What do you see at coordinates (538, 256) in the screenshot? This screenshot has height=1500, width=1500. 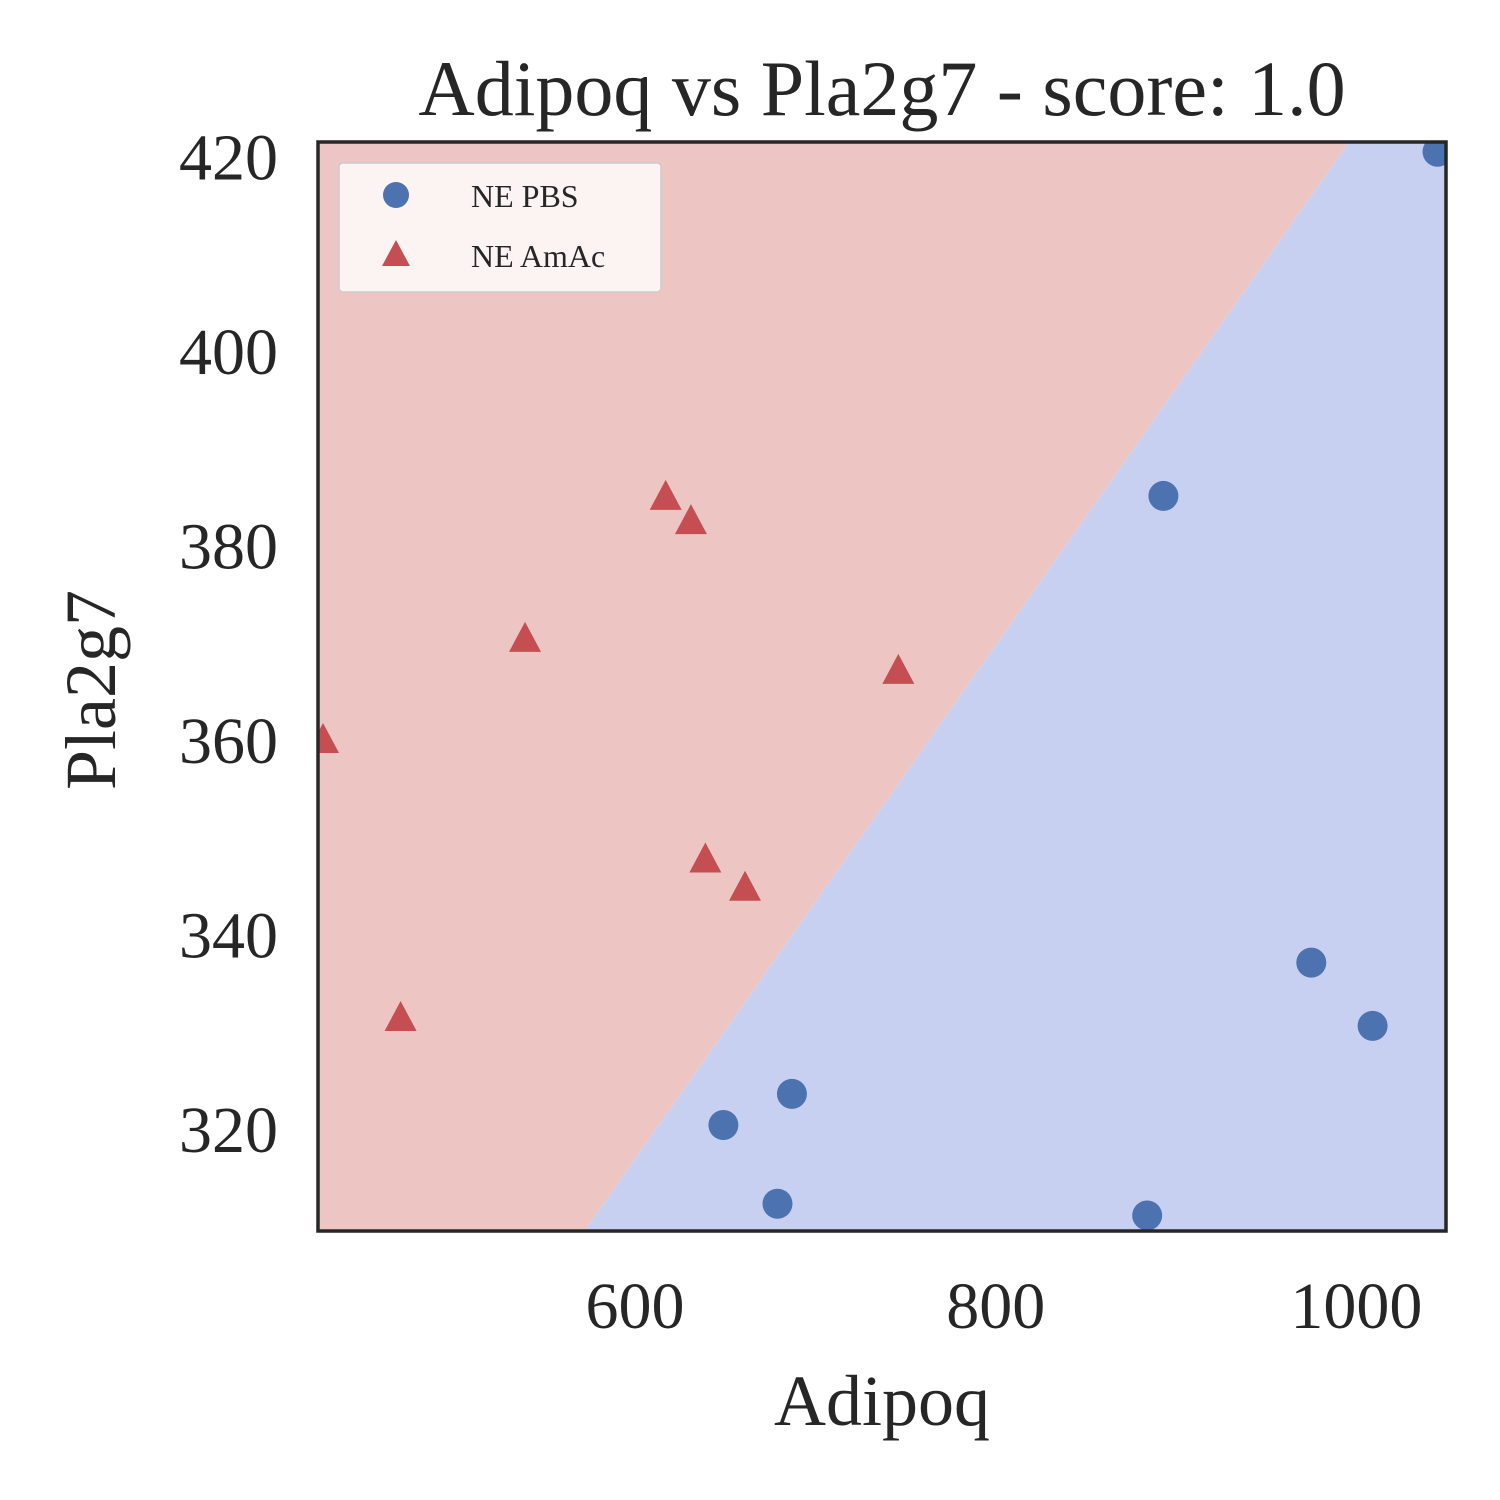 I see `legend-label-ne-amac: NE AmAc` at bounding box center [538, 256].